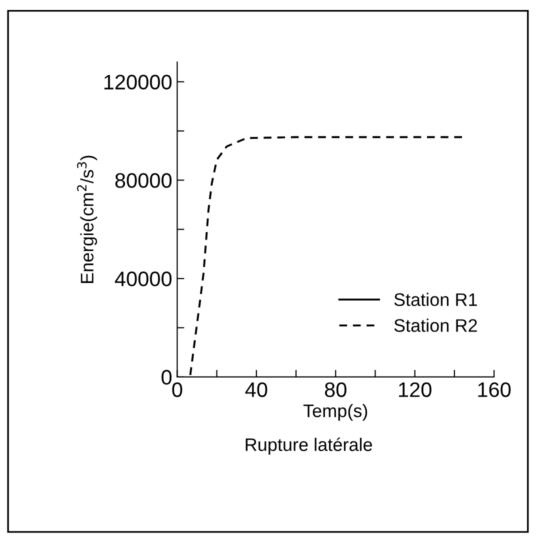 This screenshot has height=540, width=537. What do you see at coordinates (87, 219) in the screenshot?
I see `y-axis-title: Energie(cm$^{2}$/s$^{3}$)` at bounding box center [87, 219].